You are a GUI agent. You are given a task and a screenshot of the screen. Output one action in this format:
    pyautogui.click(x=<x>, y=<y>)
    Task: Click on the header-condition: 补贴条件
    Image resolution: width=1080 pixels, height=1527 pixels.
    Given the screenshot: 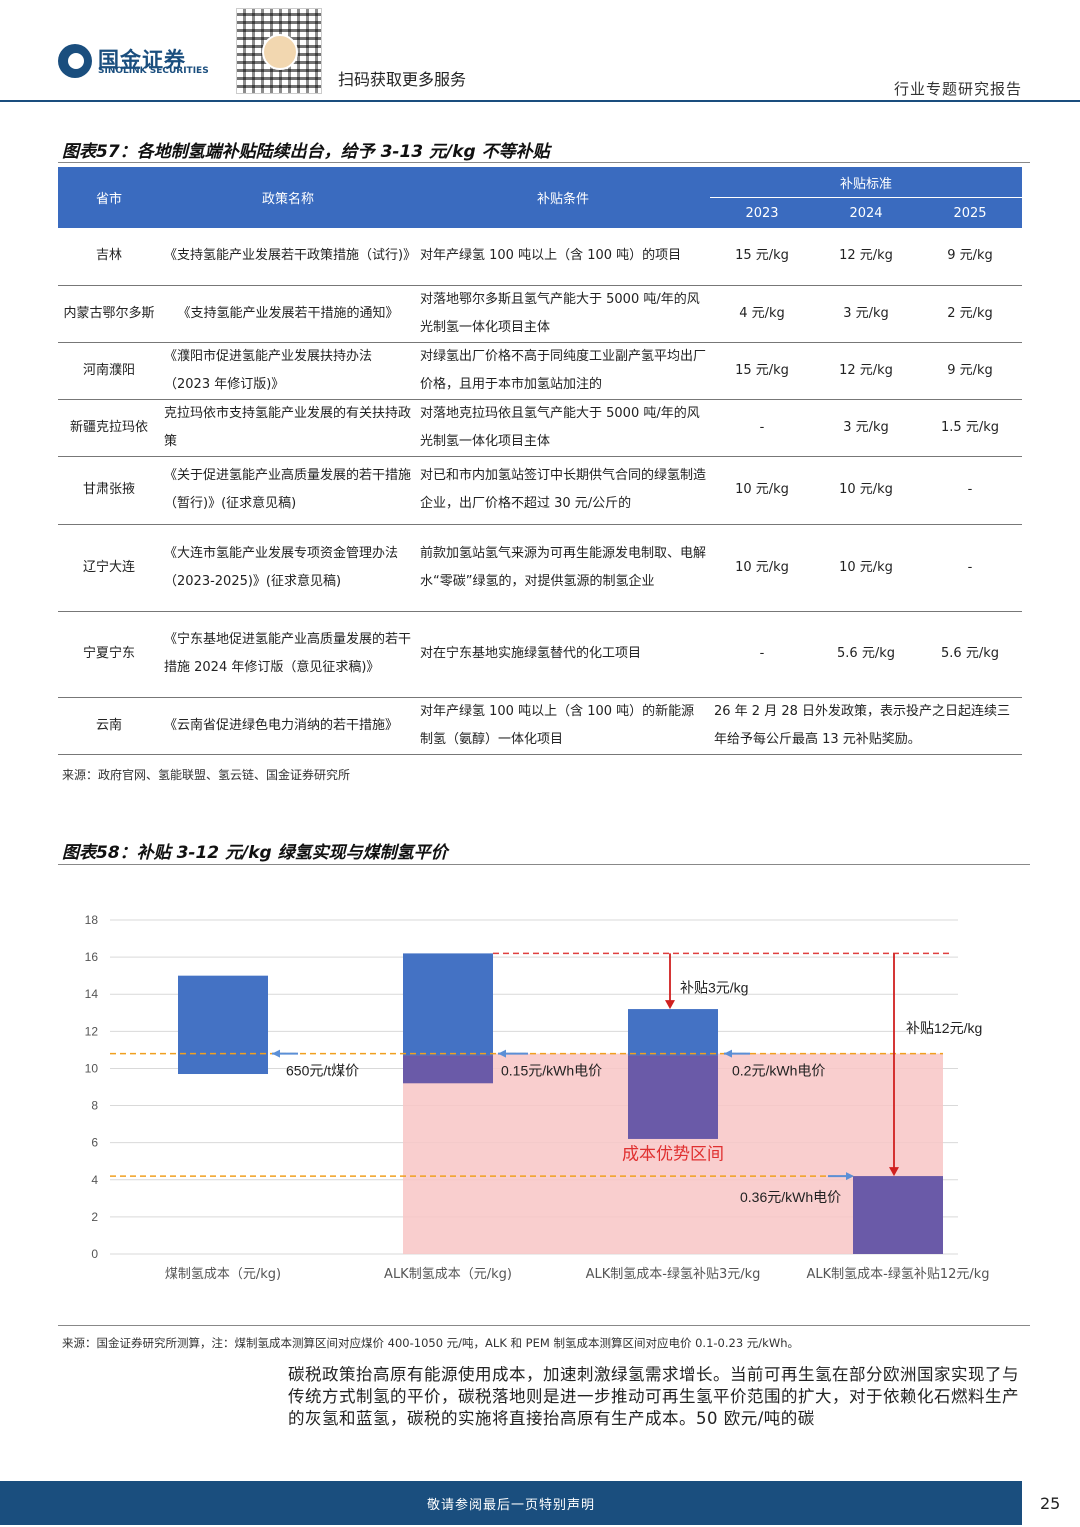 What is the action you would take?
    pyautogui.click(x=563, y=197)
    